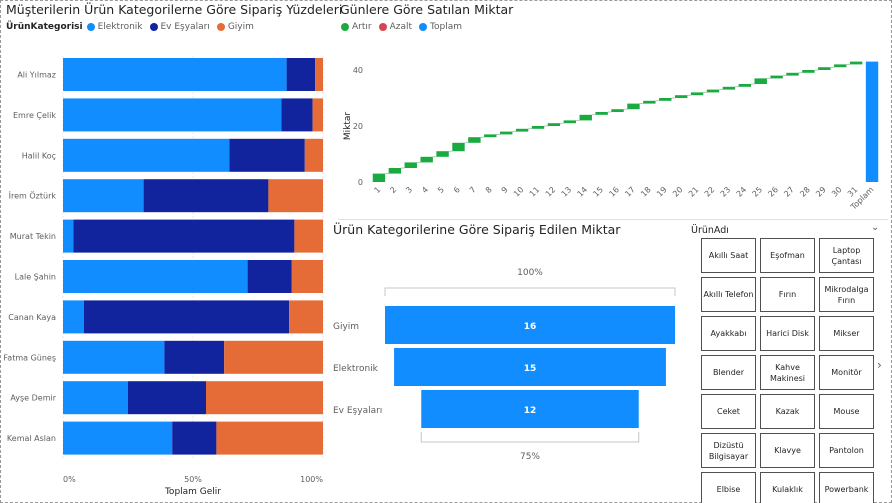 The image size is (892, 503). Describe the element at coordinates (530, 369) in the screenshot. I see `funnel-value-label: 15` at that location.